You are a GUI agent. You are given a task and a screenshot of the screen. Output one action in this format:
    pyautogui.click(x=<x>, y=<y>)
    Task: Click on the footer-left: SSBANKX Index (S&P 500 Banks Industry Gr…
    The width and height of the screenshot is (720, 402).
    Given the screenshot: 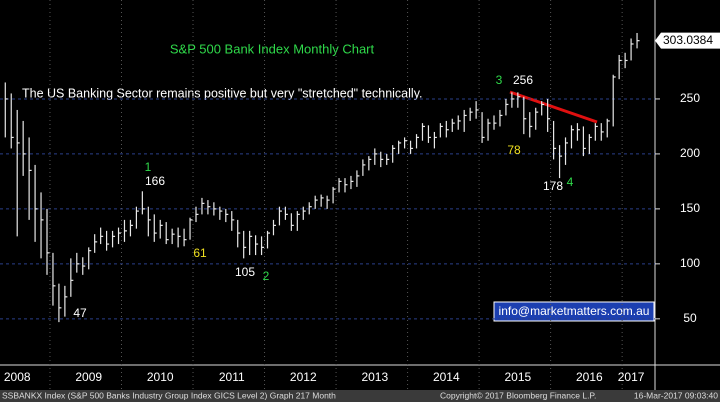 What is the action you would take?
    pyautogui.click(x=169, y=395)
    